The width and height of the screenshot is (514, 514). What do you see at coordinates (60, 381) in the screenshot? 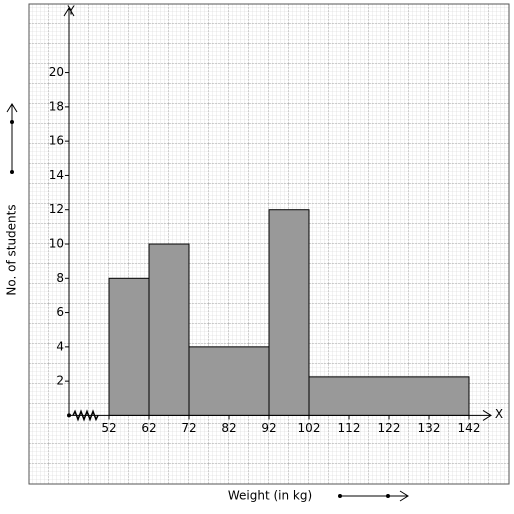
I see `y-tick-label: 2` at bounding box center [60, 381].